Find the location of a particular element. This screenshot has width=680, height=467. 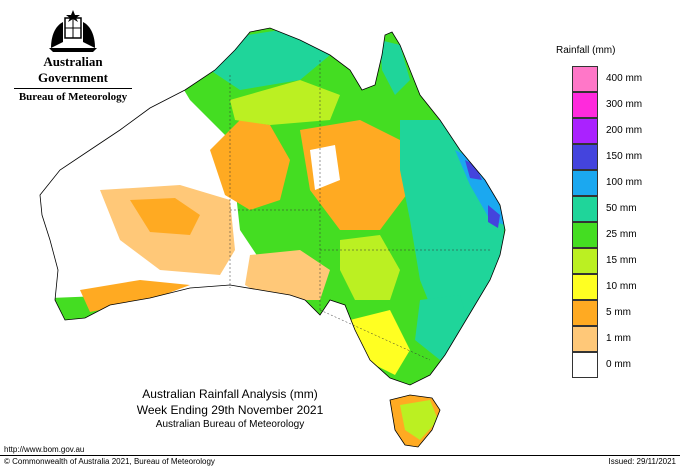

caption-source: Australian Bureau of Meteorology is located at coordinates (230, 424).